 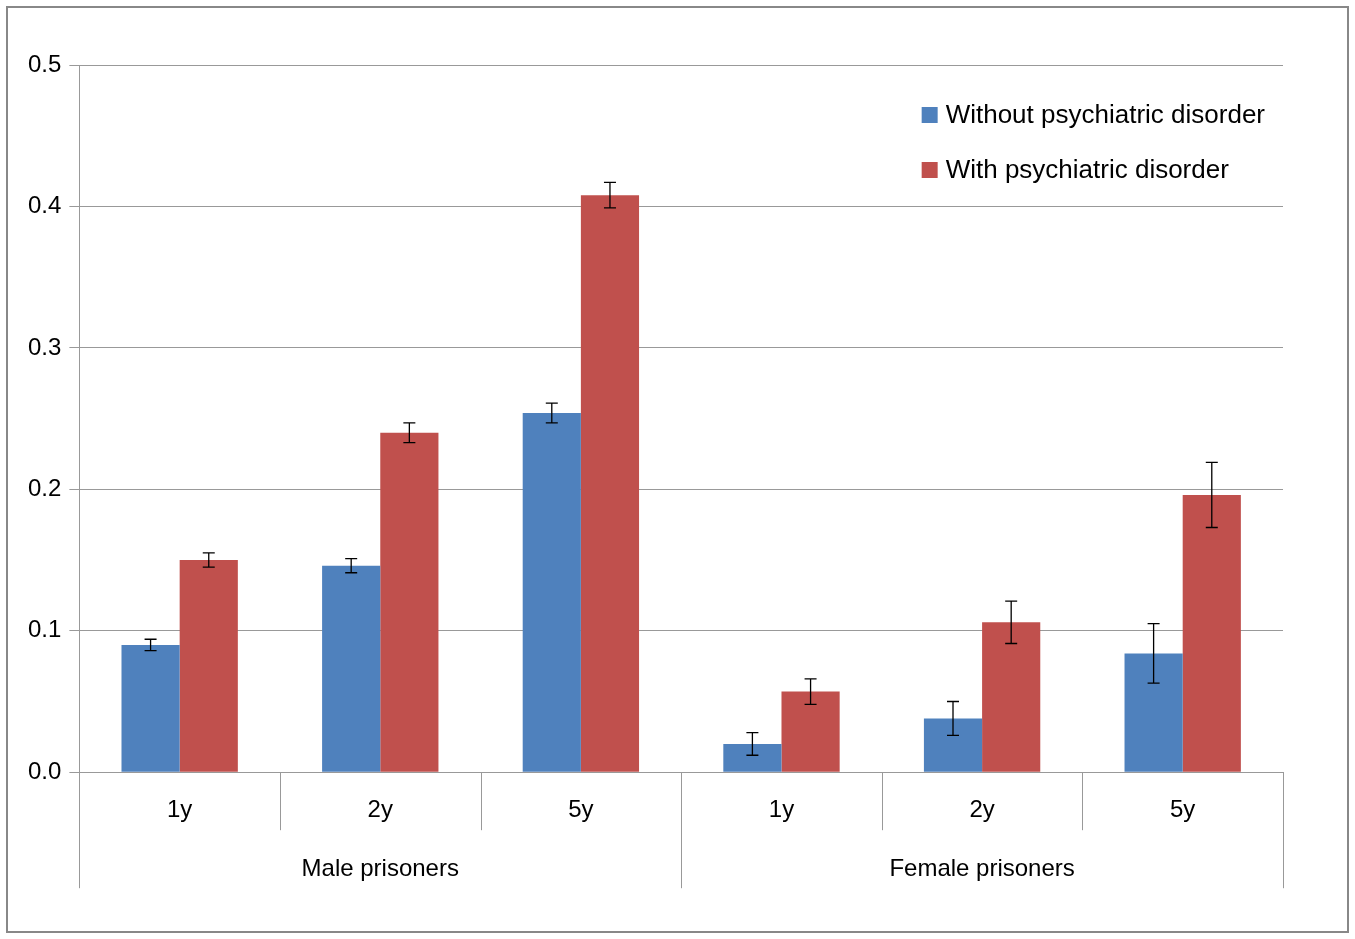 What do you see at coordinates (44, 346) in the screenshot?
I see `y-tick-label: 0.3` at bounding box center [44, 346].